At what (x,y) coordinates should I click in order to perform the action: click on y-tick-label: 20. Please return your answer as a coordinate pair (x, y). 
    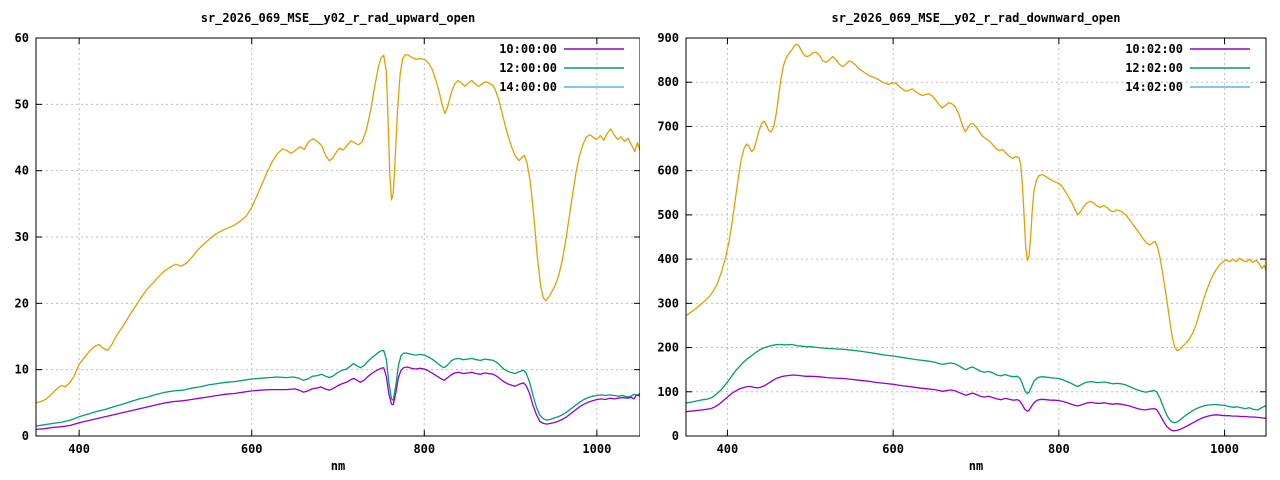
    Looking at the image, I should click on (22, 303).